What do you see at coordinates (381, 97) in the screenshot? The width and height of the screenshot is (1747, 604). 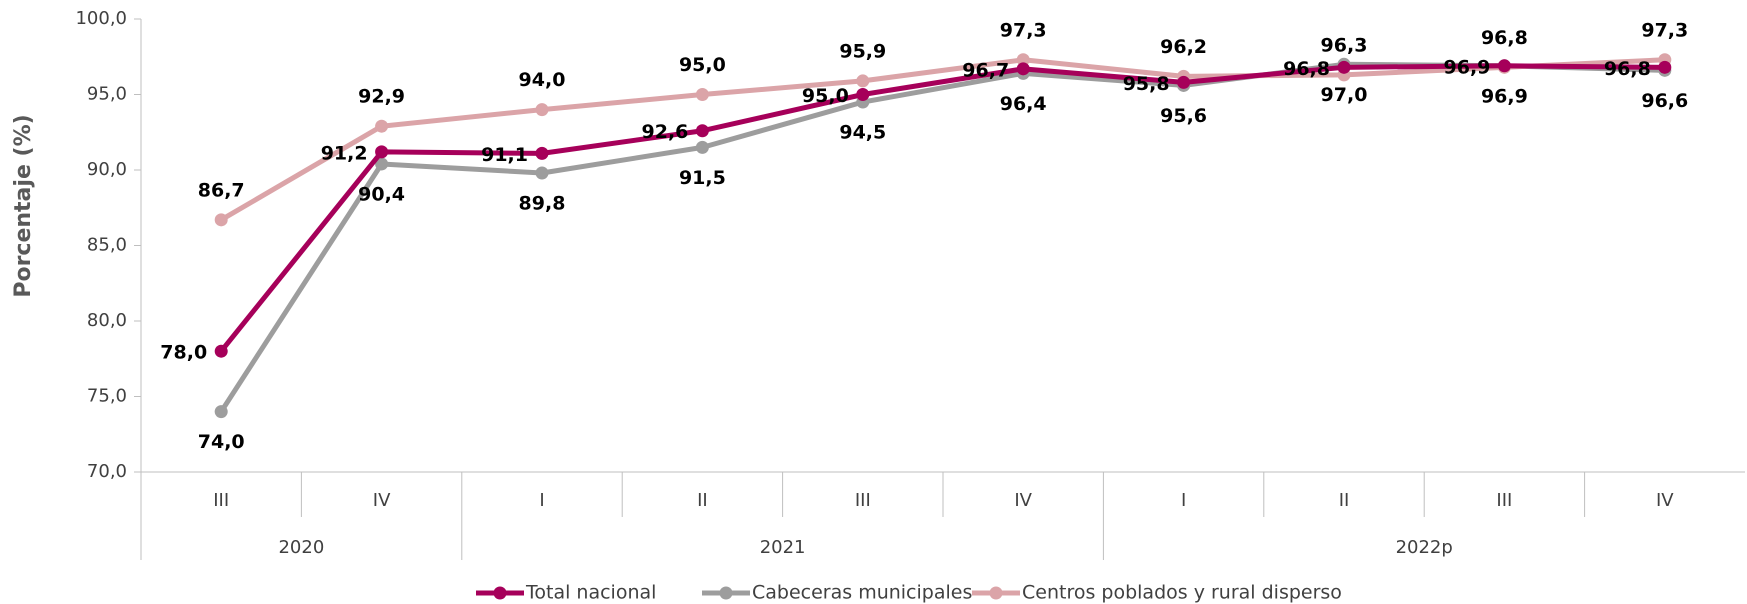 I see `data-label: 92,9` at bounding box center [381, 97].